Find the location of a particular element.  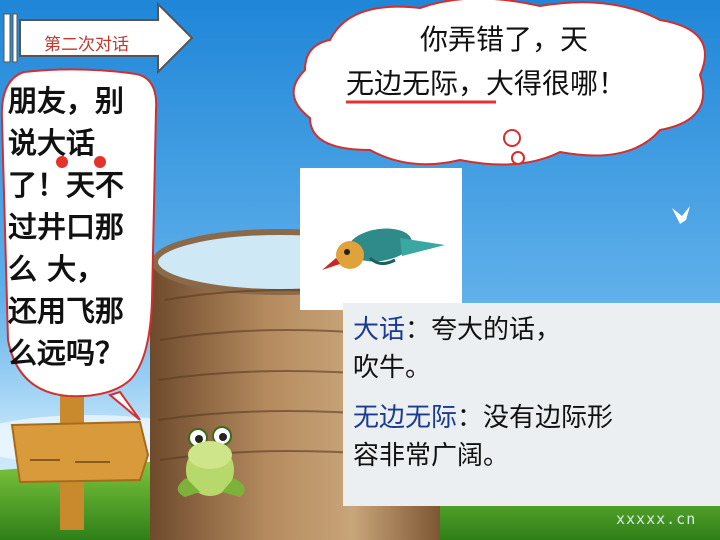

definition-wubianwuji: 无边无际：没有边际形 容非常广阔。 is located at coordinates (532, 437).